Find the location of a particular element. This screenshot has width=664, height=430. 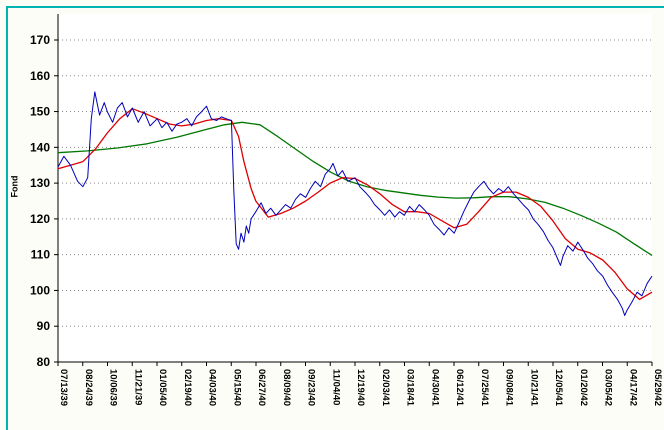

x-tick-label: 05/15/40 is located at coordinates (236, 387).